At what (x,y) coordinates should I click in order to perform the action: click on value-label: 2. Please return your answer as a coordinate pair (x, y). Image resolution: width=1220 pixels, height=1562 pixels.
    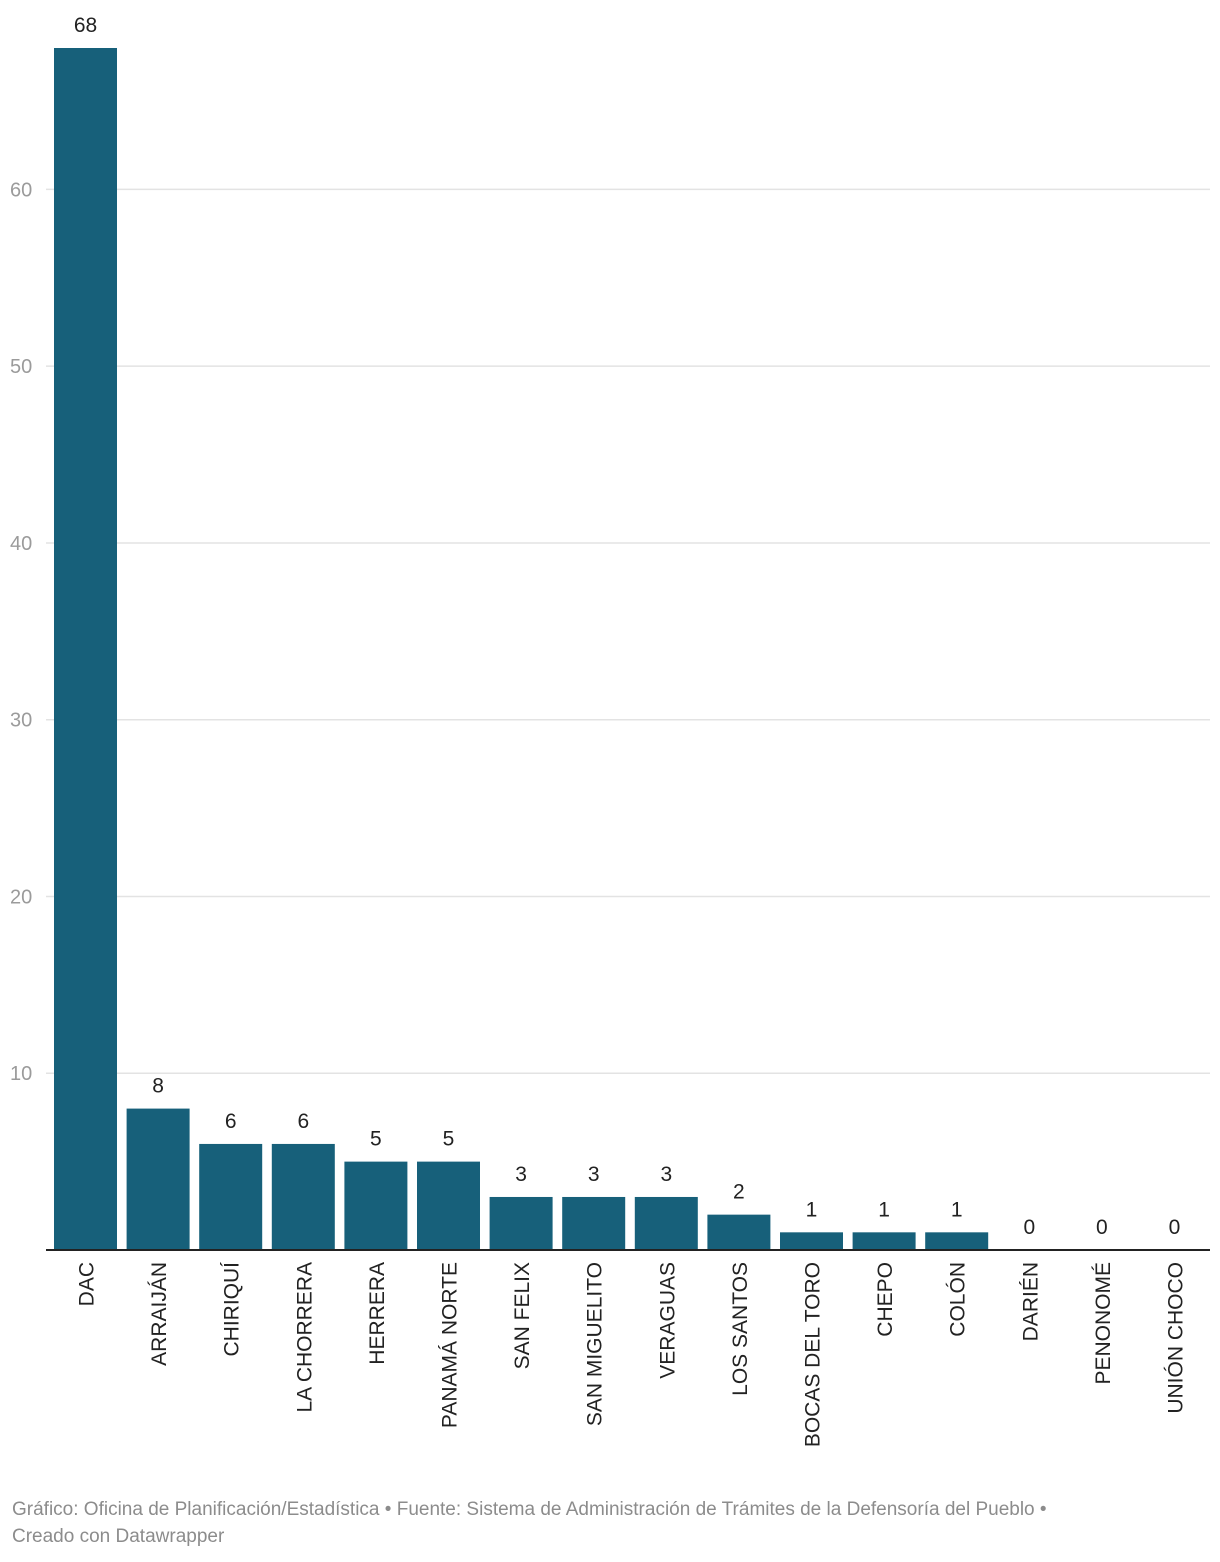
    Looking at the image, I should click on (739, 1192).